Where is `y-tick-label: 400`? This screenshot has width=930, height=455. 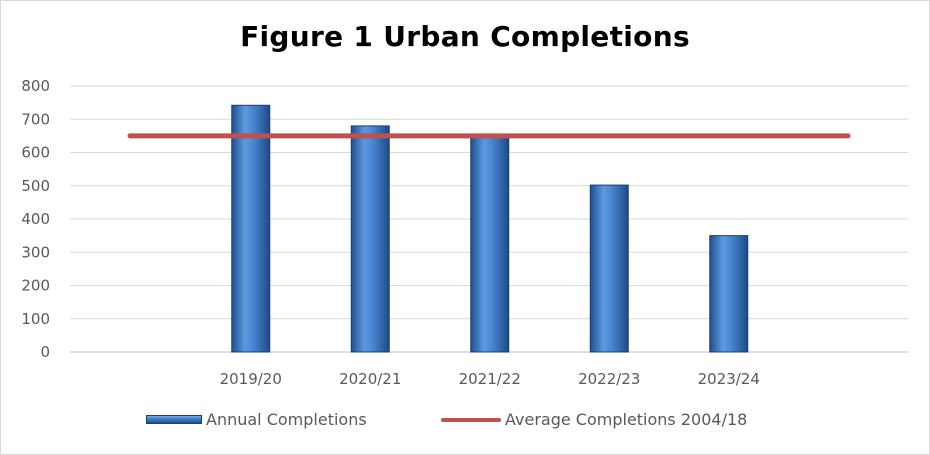 y-tick-label: 400 is located at coordinates (35, 219).